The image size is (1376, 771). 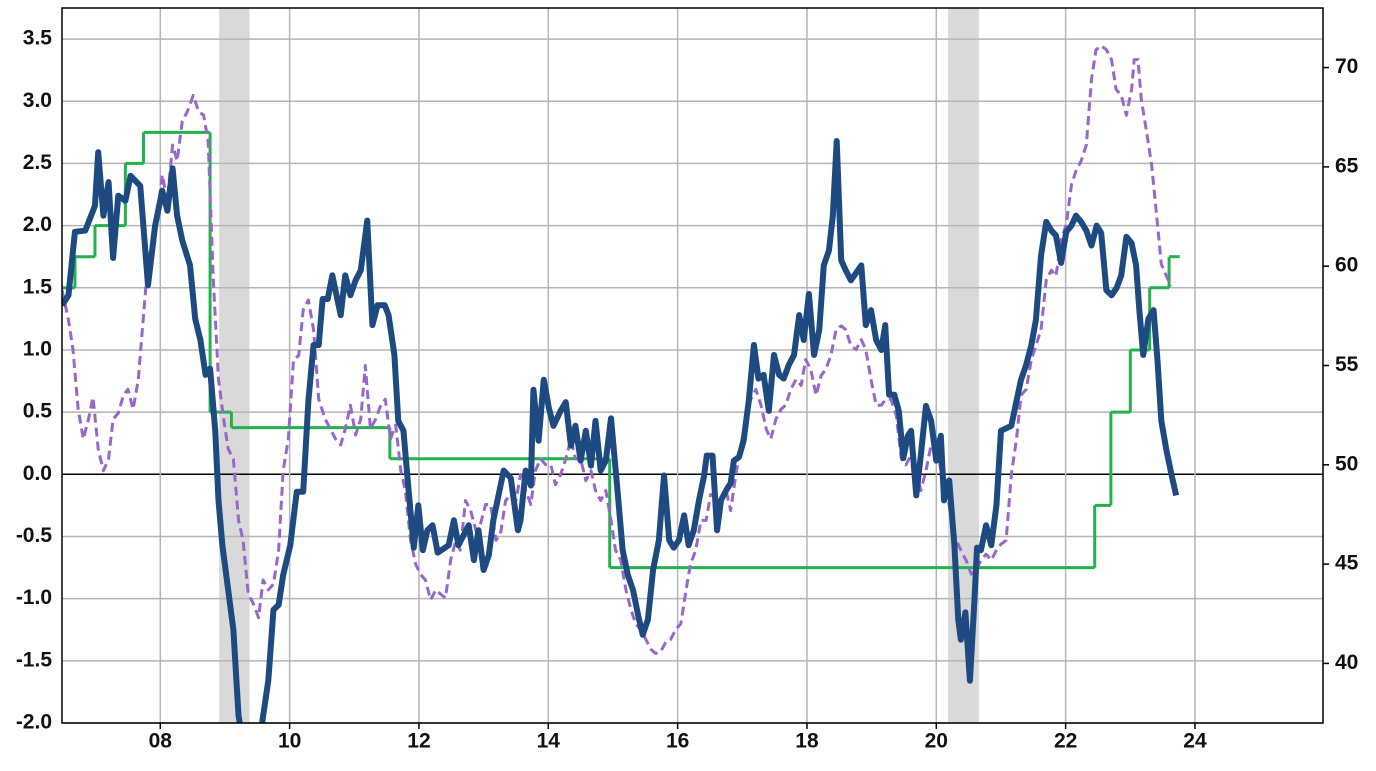 What do you see at coordinates (1346, 265) in the screenshot?
I see `y2-tick-label: 60` at bounding box center [1346, 265].